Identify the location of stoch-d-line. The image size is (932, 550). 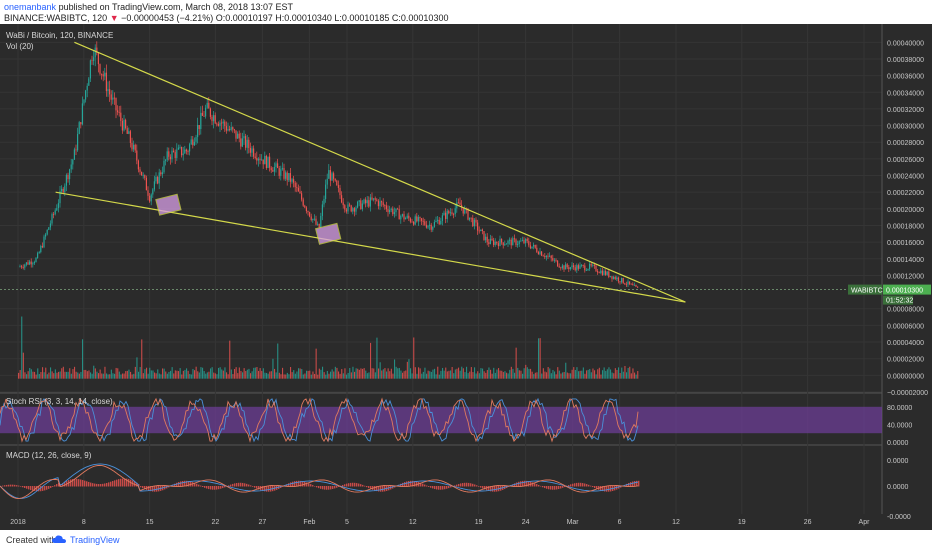
(319, 420).